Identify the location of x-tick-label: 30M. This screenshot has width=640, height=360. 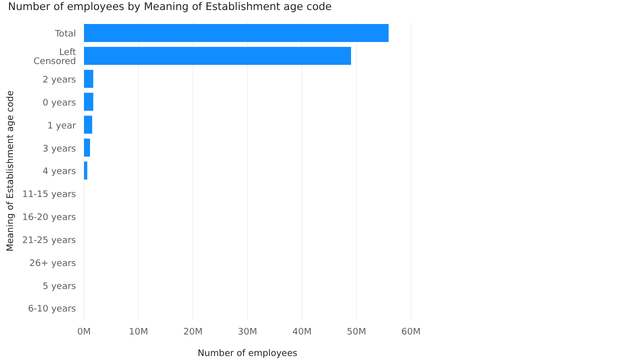
(248, 332).